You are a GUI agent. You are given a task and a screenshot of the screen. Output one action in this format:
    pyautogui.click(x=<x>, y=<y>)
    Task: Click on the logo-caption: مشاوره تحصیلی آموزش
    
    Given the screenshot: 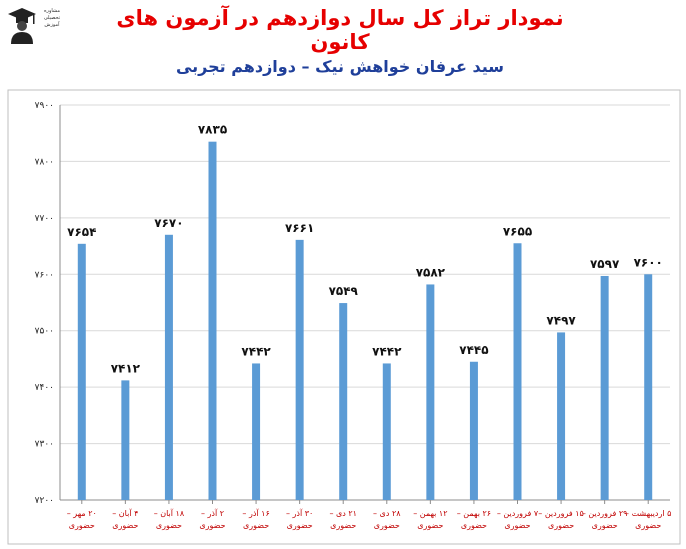 What is the action you would take?
    pyautogui.click(x=52, y=18)
    